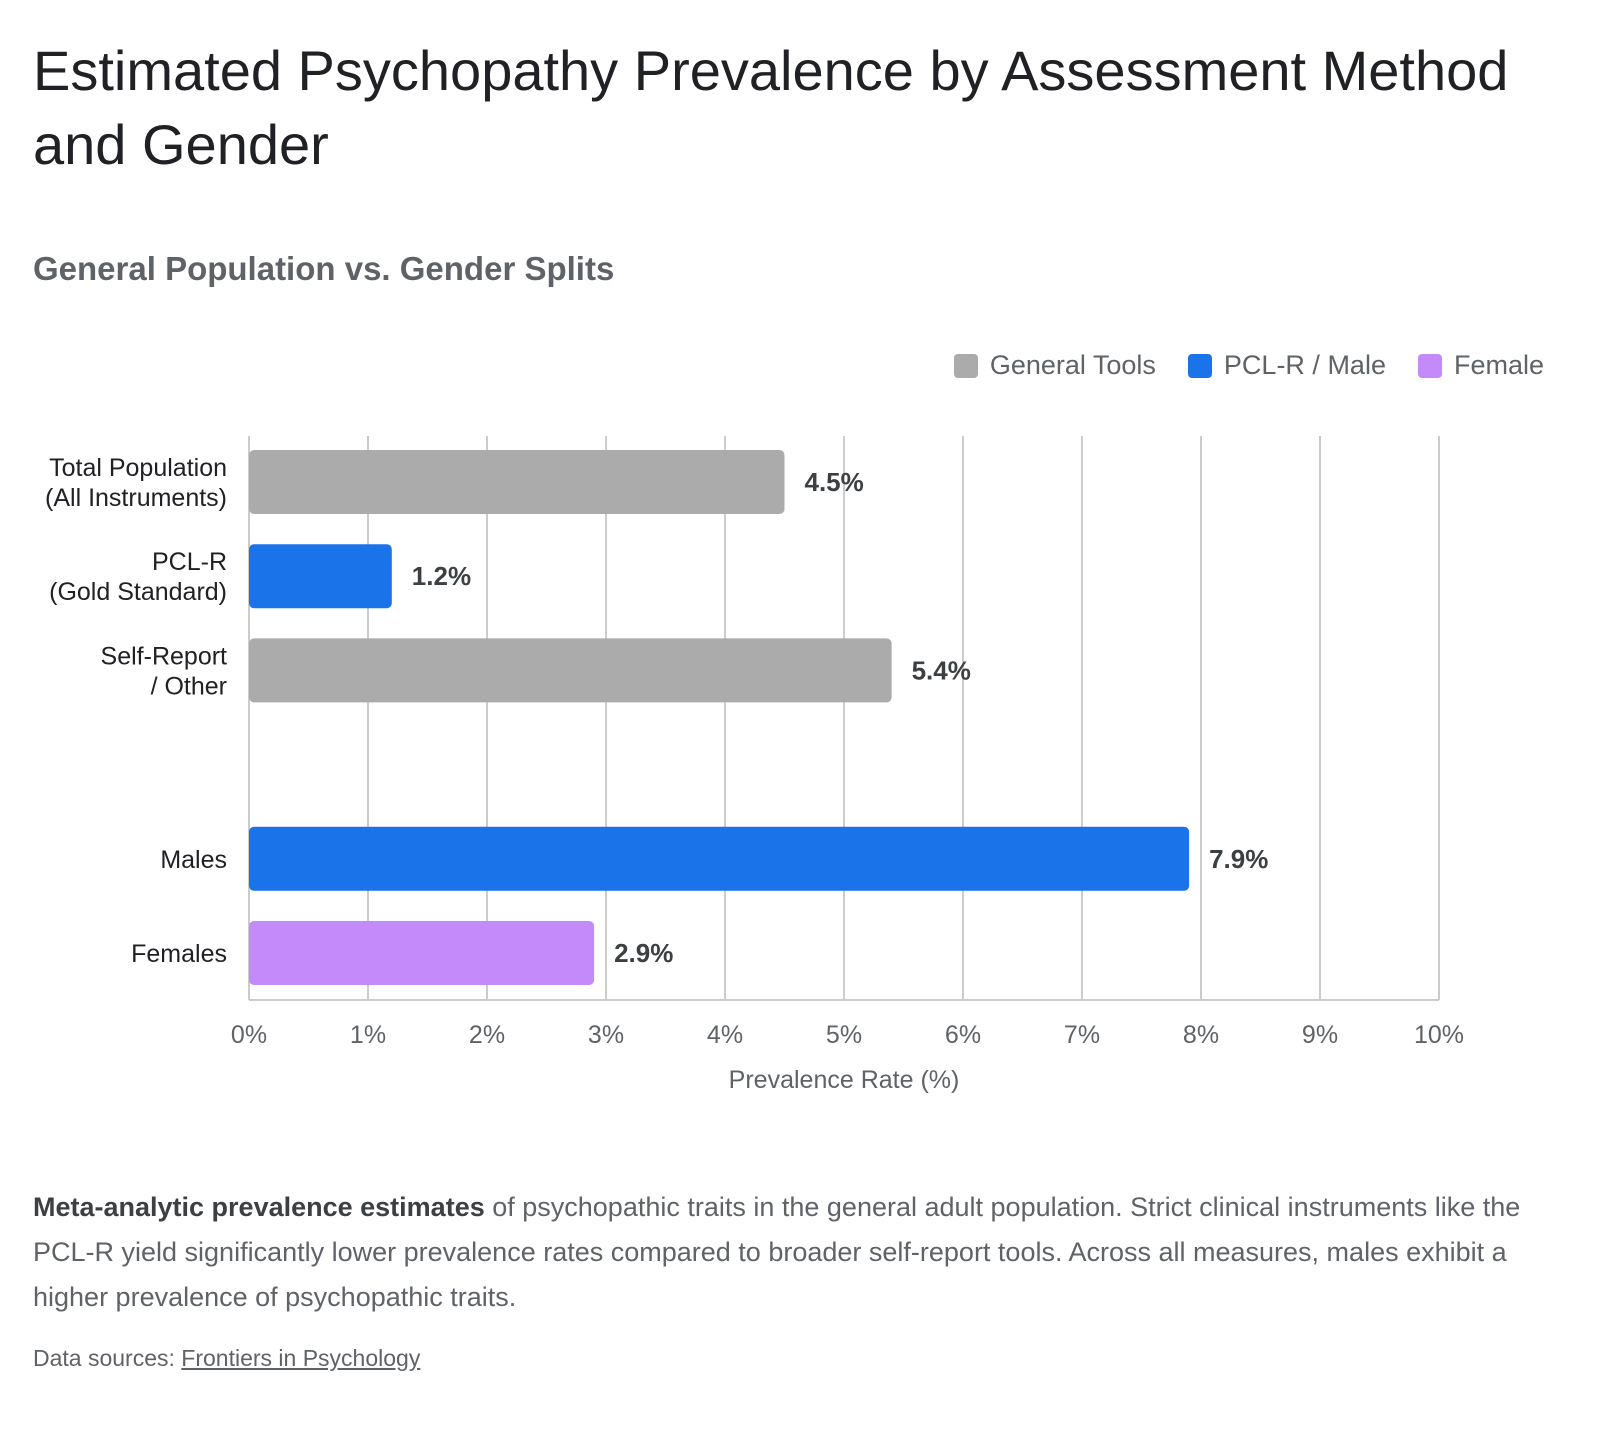 The height and width of the screenshot is (1434, 1600). I want to click on category-label-line: Males, so click(193, 860).